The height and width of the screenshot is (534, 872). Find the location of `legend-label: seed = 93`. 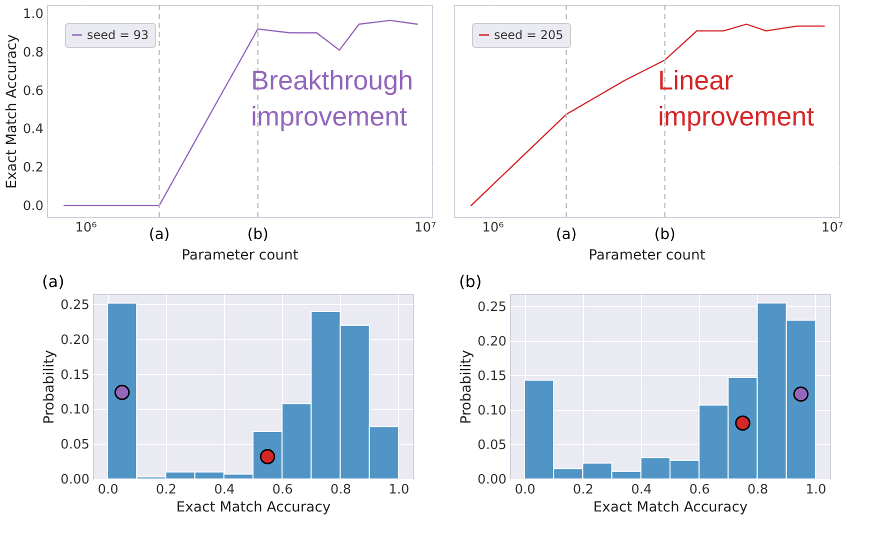

legend-label: seed = 93 is located at coordinates (118, 35).